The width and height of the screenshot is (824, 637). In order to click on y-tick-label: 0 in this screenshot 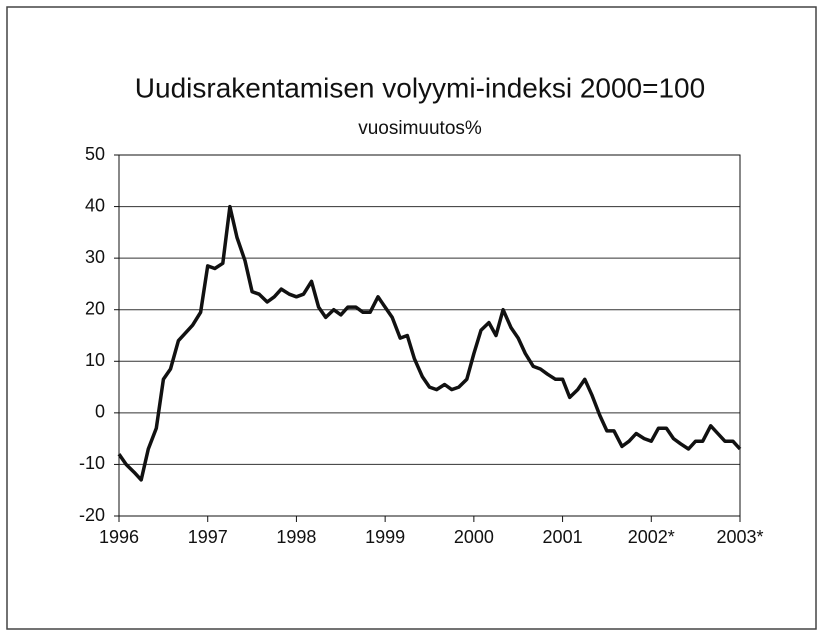, I will do `click(100, 412)`.